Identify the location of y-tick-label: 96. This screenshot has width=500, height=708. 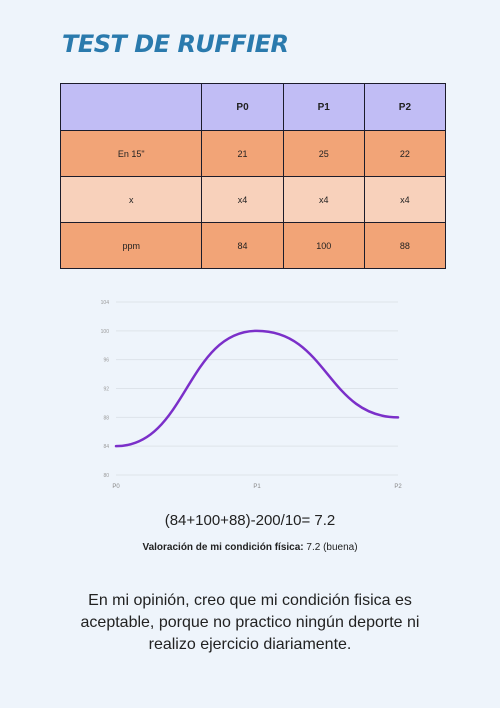
(106, 361).